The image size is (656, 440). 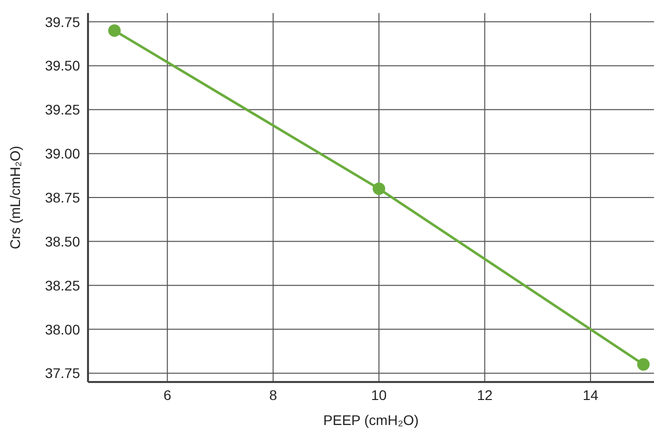 What do you see at coordinates (62, 66) in the screenshot?
I see `y-tick-label: 39.50` at bounding box center [62, 66].